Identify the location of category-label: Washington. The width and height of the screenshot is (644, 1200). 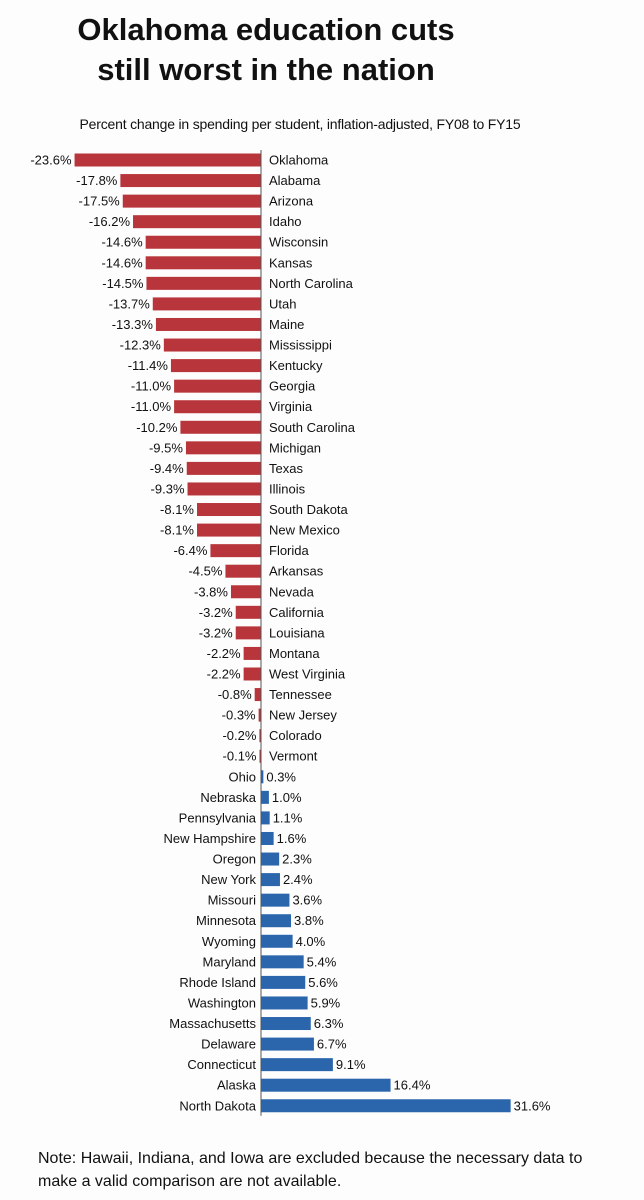
(222, 1002).